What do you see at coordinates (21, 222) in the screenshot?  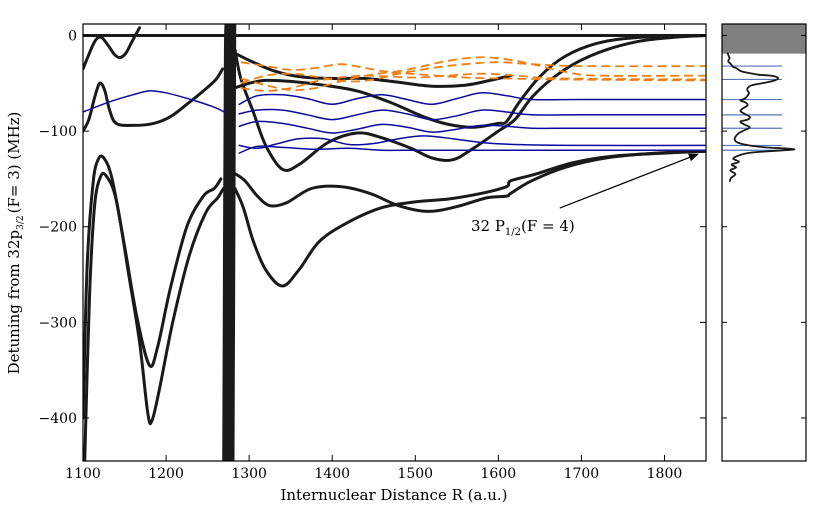 I see `y-axis-label-sub: 3/2` at bounding box center [21, 222].